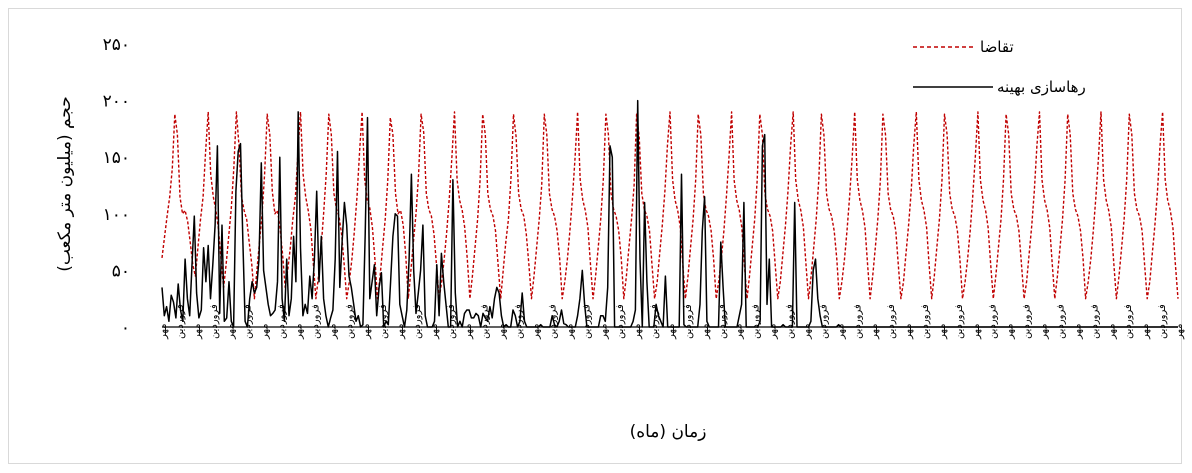  I want to click on legend-demand-label: تقاضا, so click(997, 47).